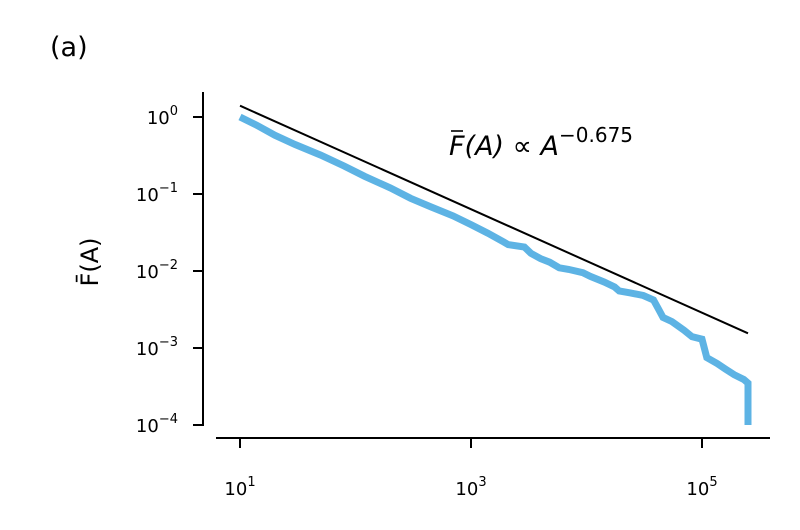  Describe the element at coordinates (69, 47) in the screenshot. I see `panel-label: (a)` at that location.